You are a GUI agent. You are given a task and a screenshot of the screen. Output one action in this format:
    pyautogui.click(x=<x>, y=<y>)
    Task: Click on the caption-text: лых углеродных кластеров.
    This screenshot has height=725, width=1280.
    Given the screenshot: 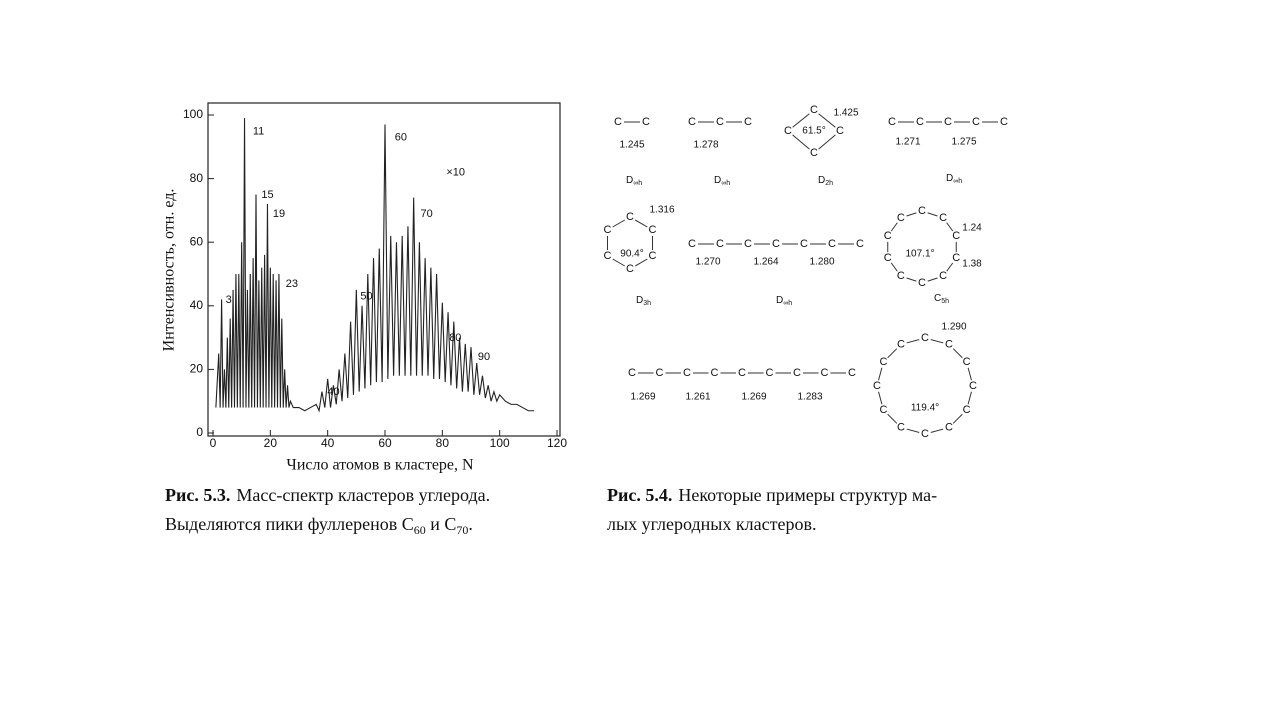 What is the action you would take?
    pyautogui.click(x=711, y=524)
    